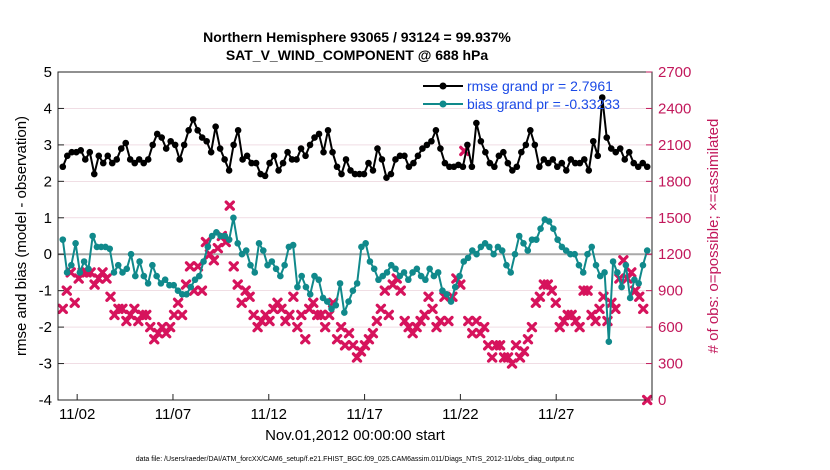 The width and height of the screenshot is (830, 470). Describe the element at coordinates (713, 236) in the screenshot. I see `y2-axis-label: # of obs: o=possible; ×=assimilated` at that location.